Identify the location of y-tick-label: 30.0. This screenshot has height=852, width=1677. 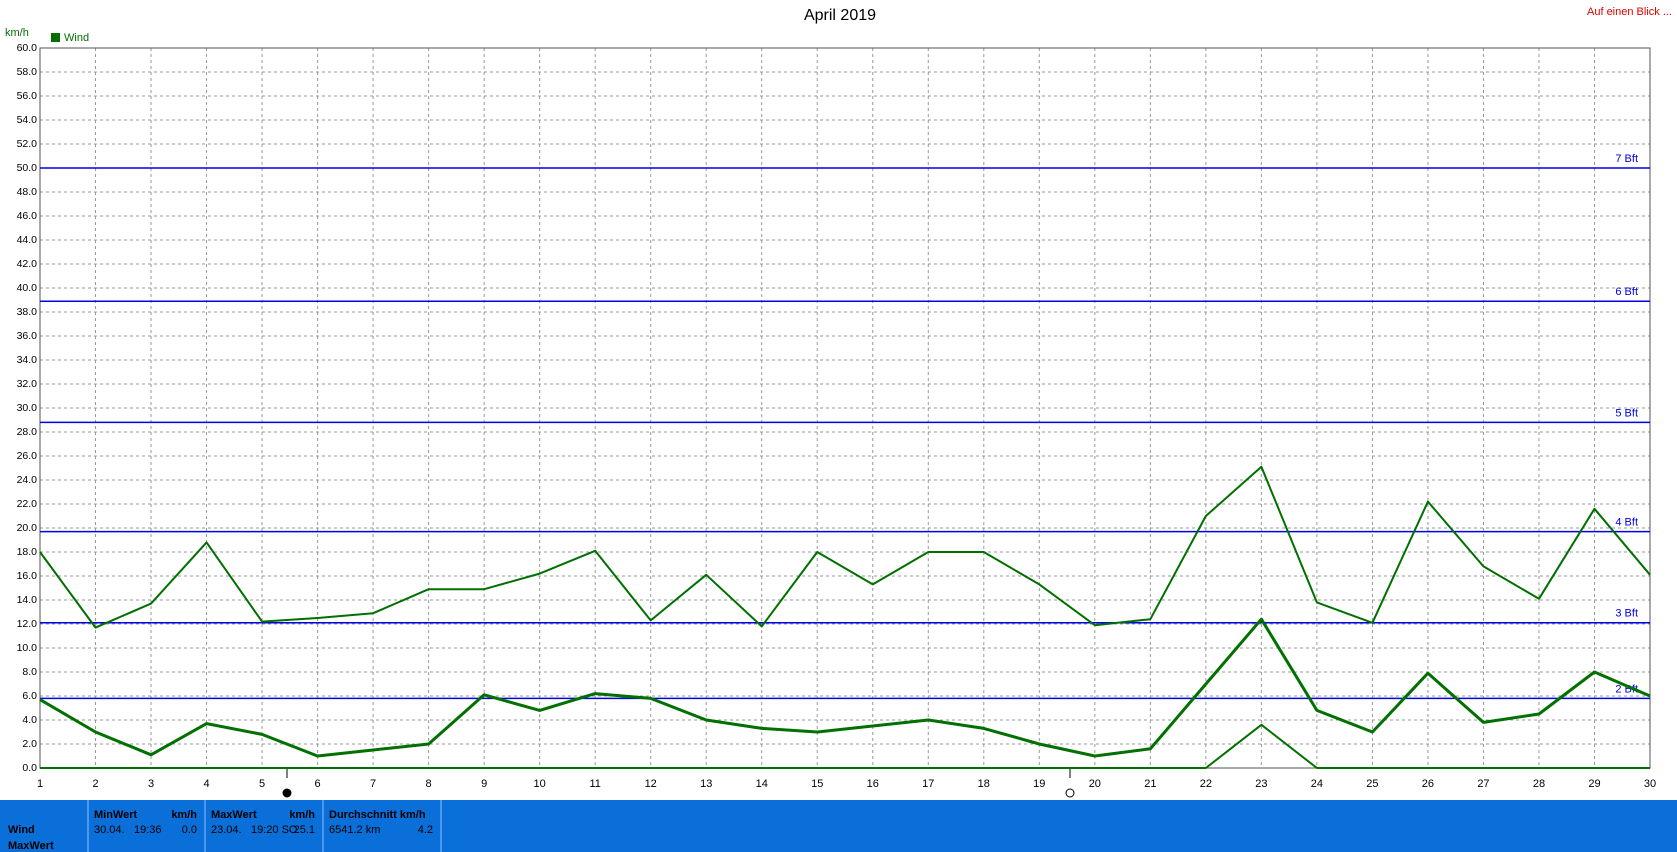
(27, 408).